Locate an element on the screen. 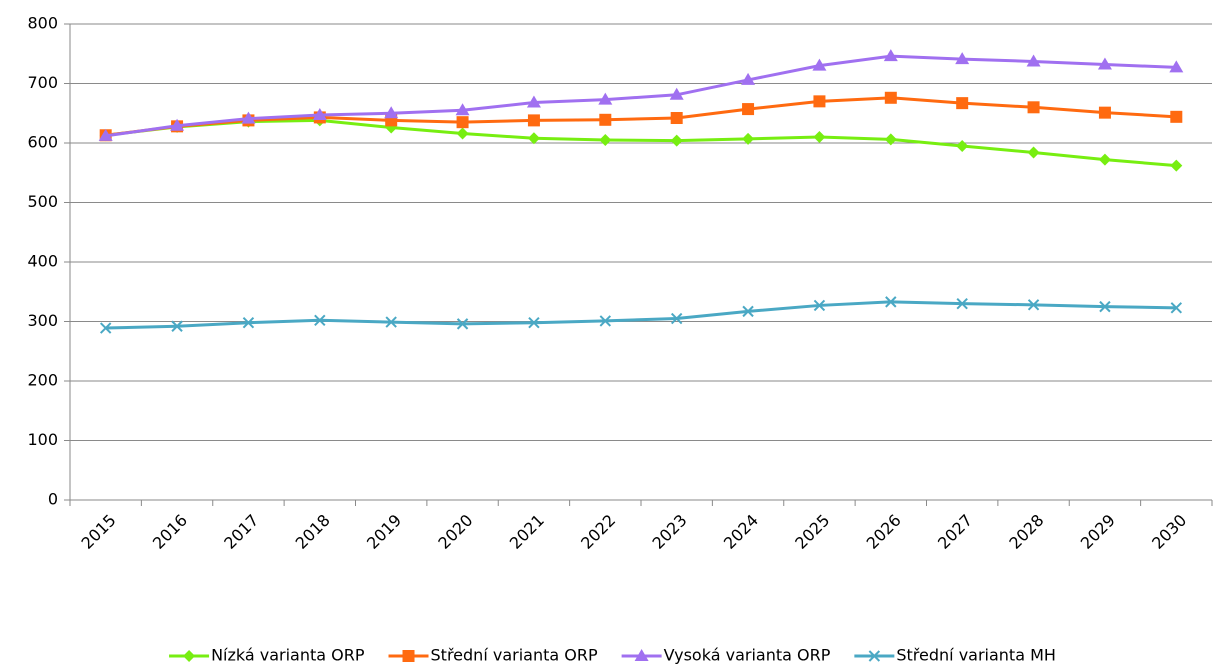 This screenshot has height=666, width=1225. x-tick-label: 2027 is located at coordinates (955, 532).